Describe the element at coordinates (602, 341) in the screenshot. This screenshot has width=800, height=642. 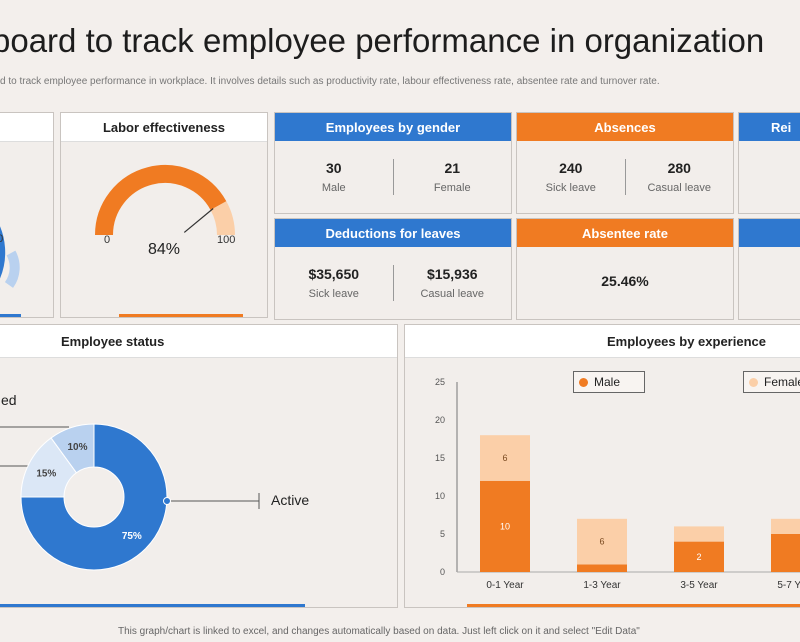
I see `experience-title: Employees by experience` at that location.